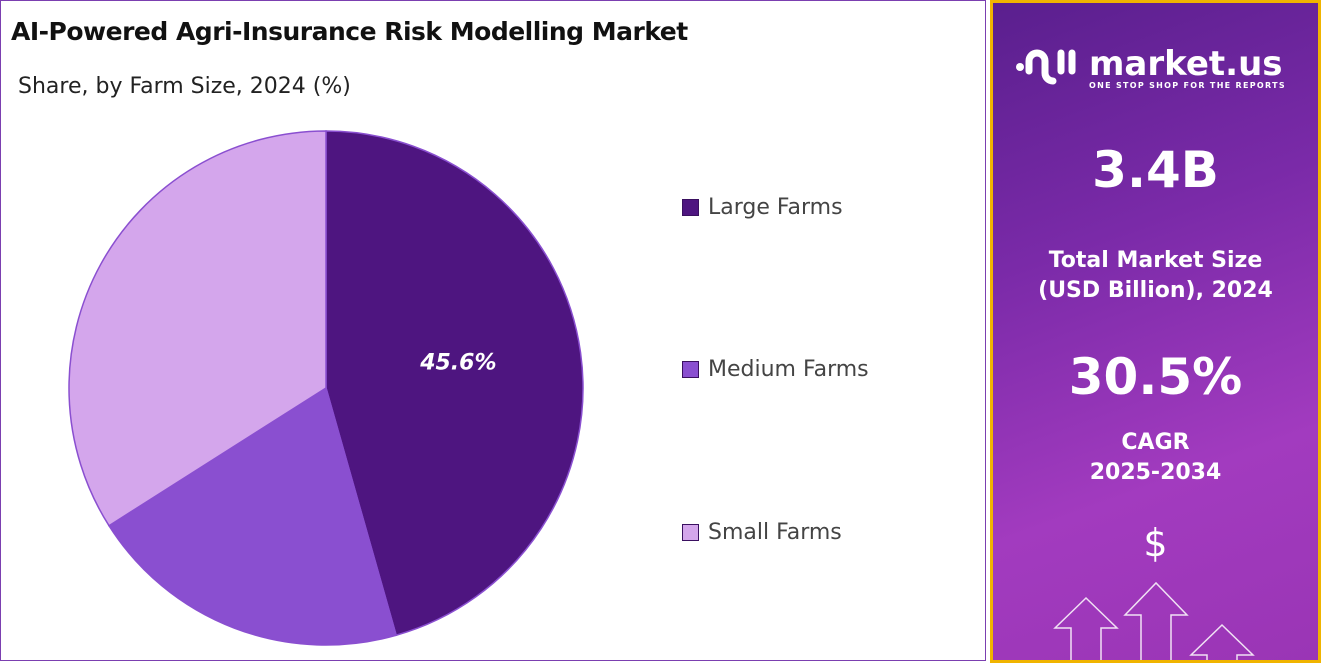  I want to click on market-size-value: 3.4B, so click(1155, 170).